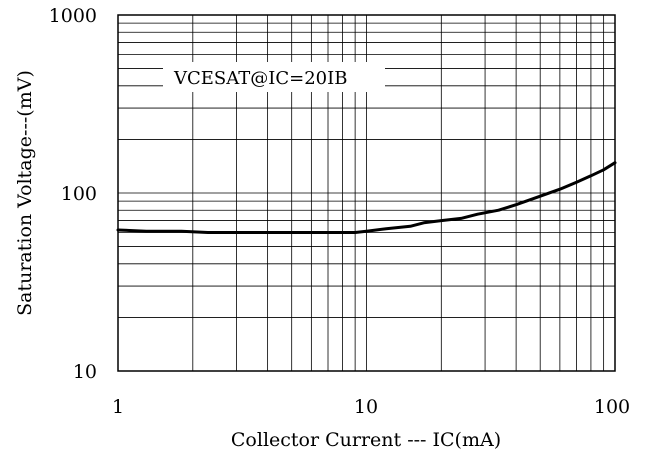  I want to click on y-tick-label: 10, so click(85, 372).